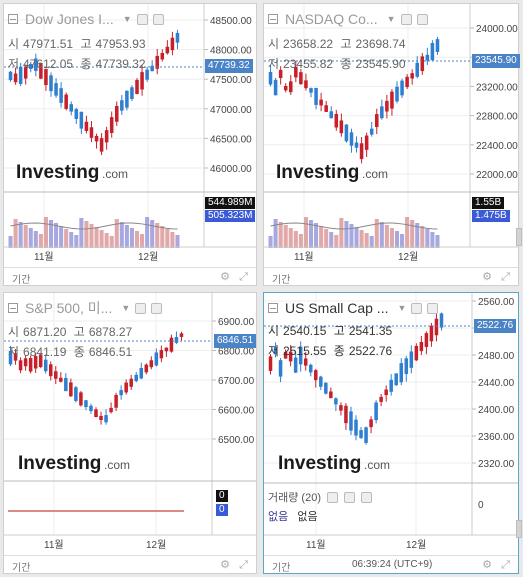 The height and width of the screenshot is (577, 523). What do you see at coordinates (497, 87) in the screenshot?
I see `axis-tick-label: 23200.00` at bounding box center [497, 87].